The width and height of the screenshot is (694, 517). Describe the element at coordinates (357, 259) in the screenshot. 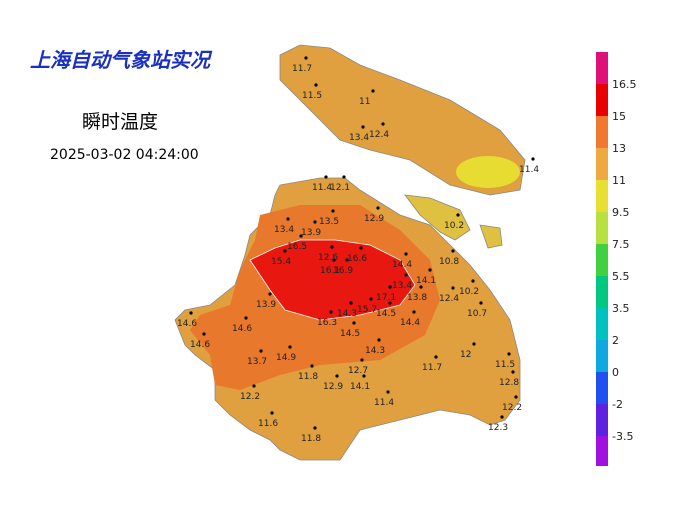

I see `station-value: 16.6` at that location.